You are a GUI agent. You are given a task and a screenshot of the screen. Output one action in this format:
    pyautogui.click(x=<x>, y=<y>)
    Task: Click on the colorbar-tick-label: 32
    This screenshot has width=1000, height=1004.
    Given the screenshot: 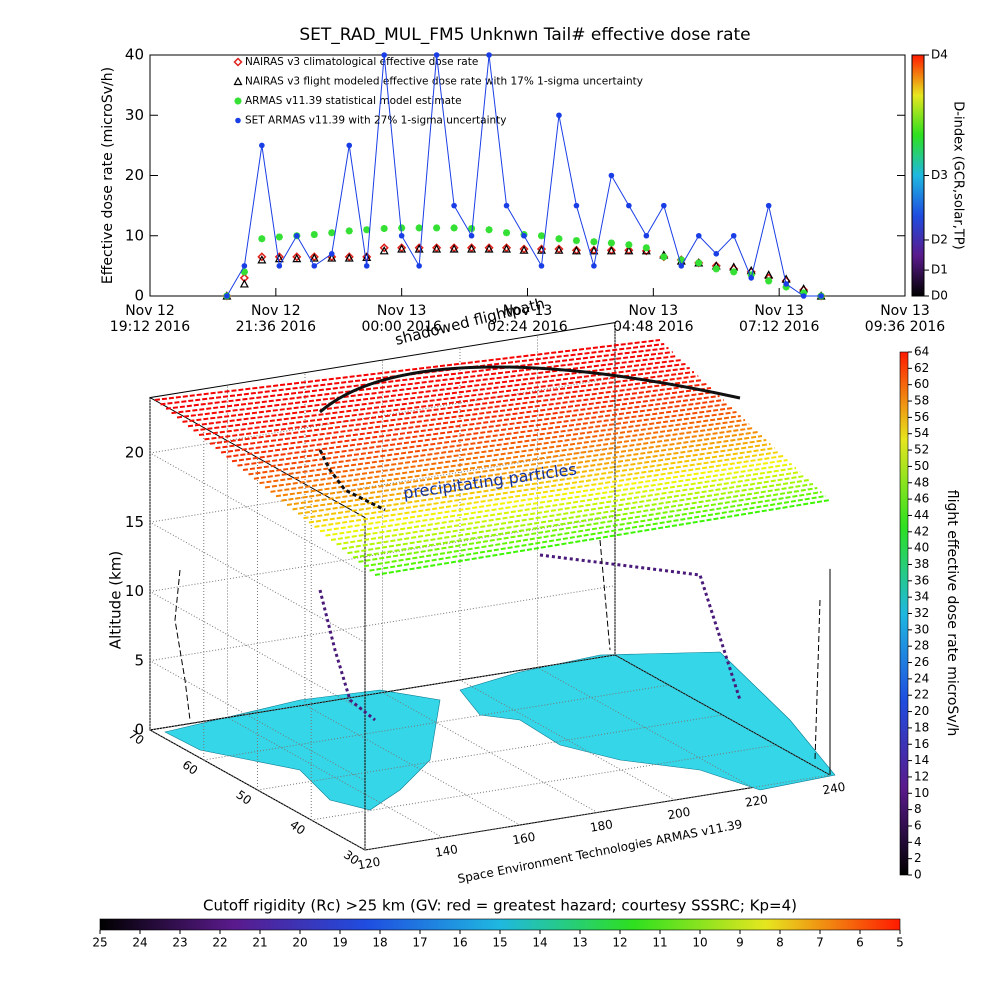 What is the action you would take?
    pyautogui.click(x=921, y=613)
    